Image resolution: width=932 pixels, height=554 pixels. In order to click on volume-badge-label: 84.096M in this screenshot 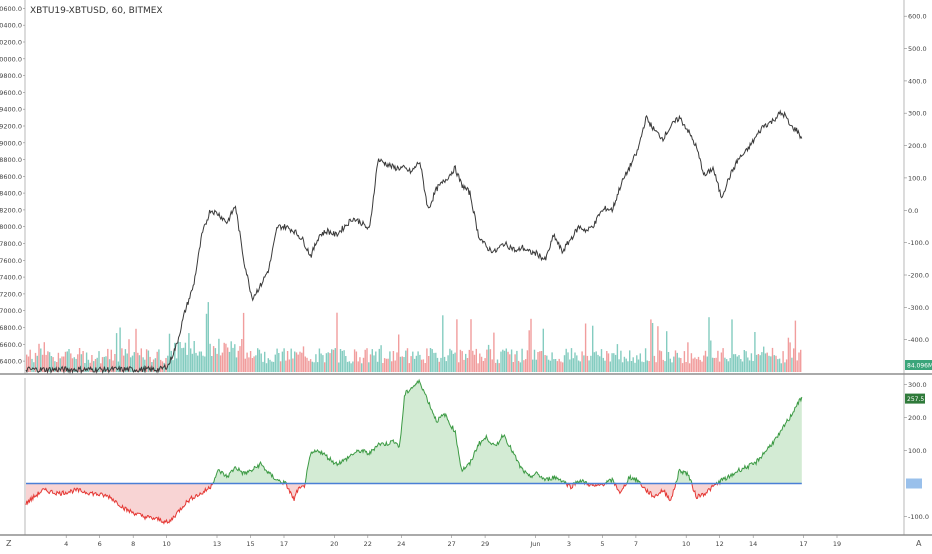, I will do `click(919, 366)`.